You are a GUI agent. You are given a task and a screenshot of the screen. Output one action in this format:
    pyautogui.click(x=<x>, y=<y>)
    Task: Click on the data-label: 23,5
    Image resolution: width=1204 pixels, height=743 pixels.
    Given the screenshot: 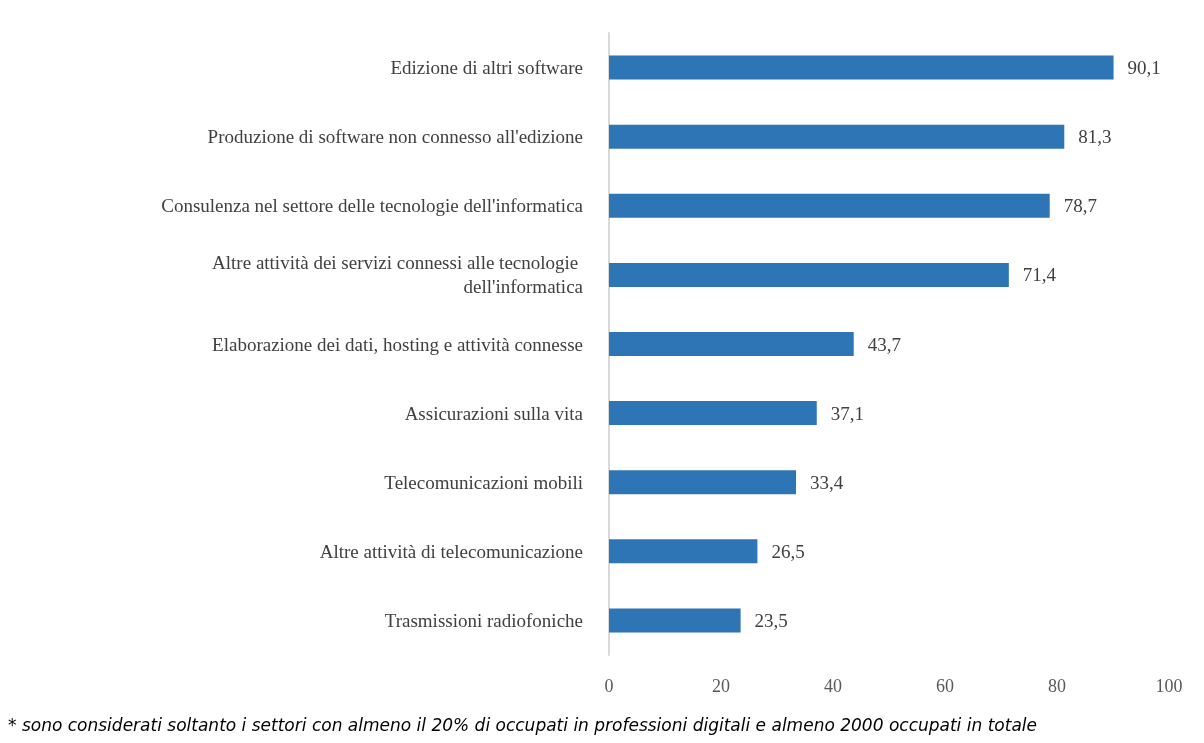 What is the action you would take?
    pyautogui.click(x=771, y=620)
    